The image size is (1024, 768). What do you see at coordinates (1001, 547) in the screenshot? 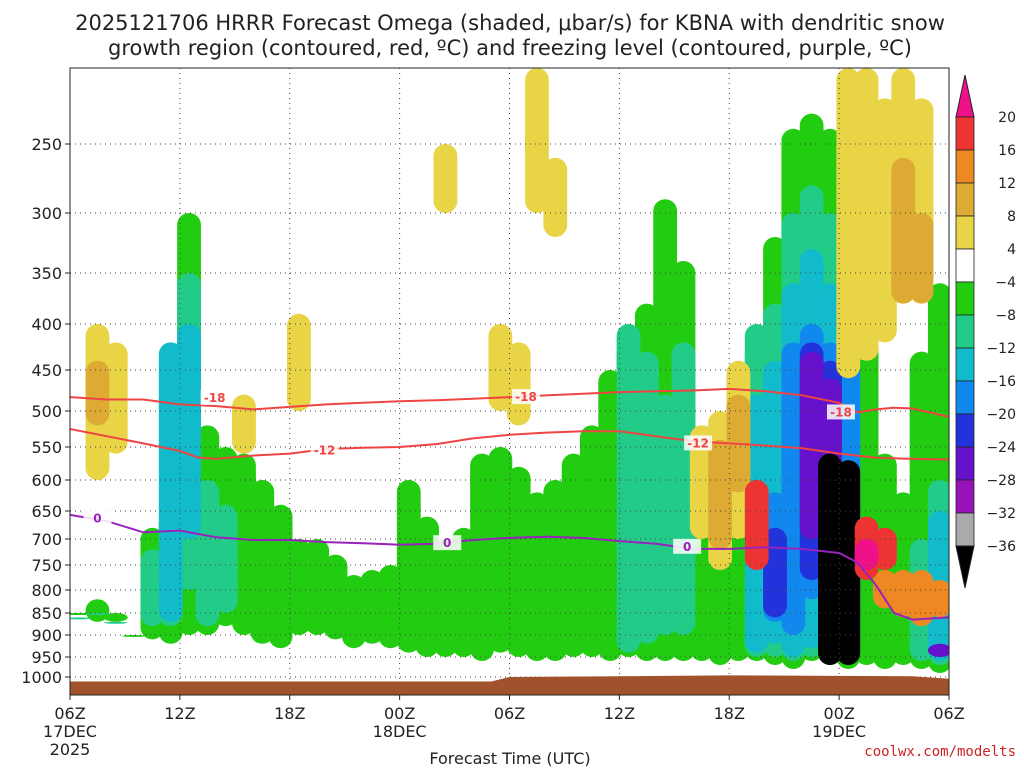
I see `colorbar-label-13: −36` at bounding box center [1001, 547].